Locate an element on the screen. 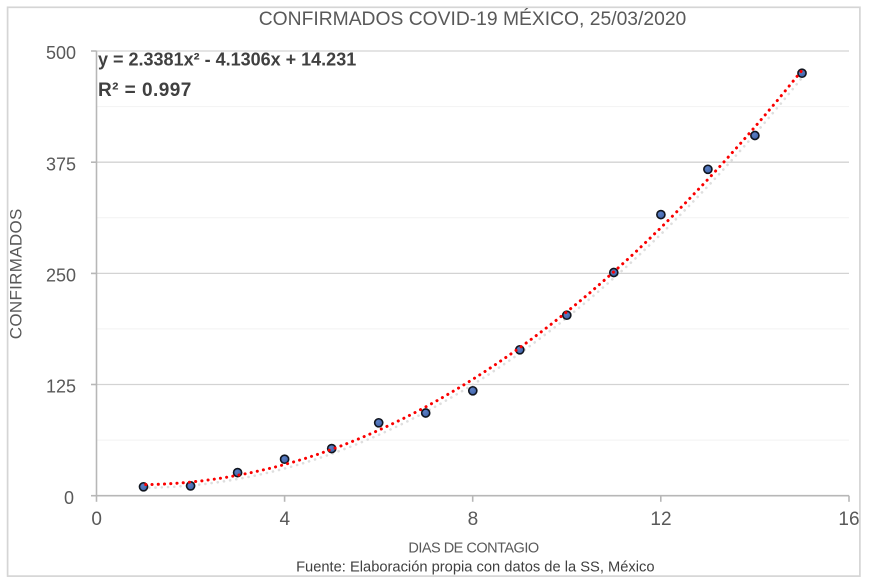 The width and height of the screenshot is (873, 583). svg-text: 500 is located at coordinates (61, 53).